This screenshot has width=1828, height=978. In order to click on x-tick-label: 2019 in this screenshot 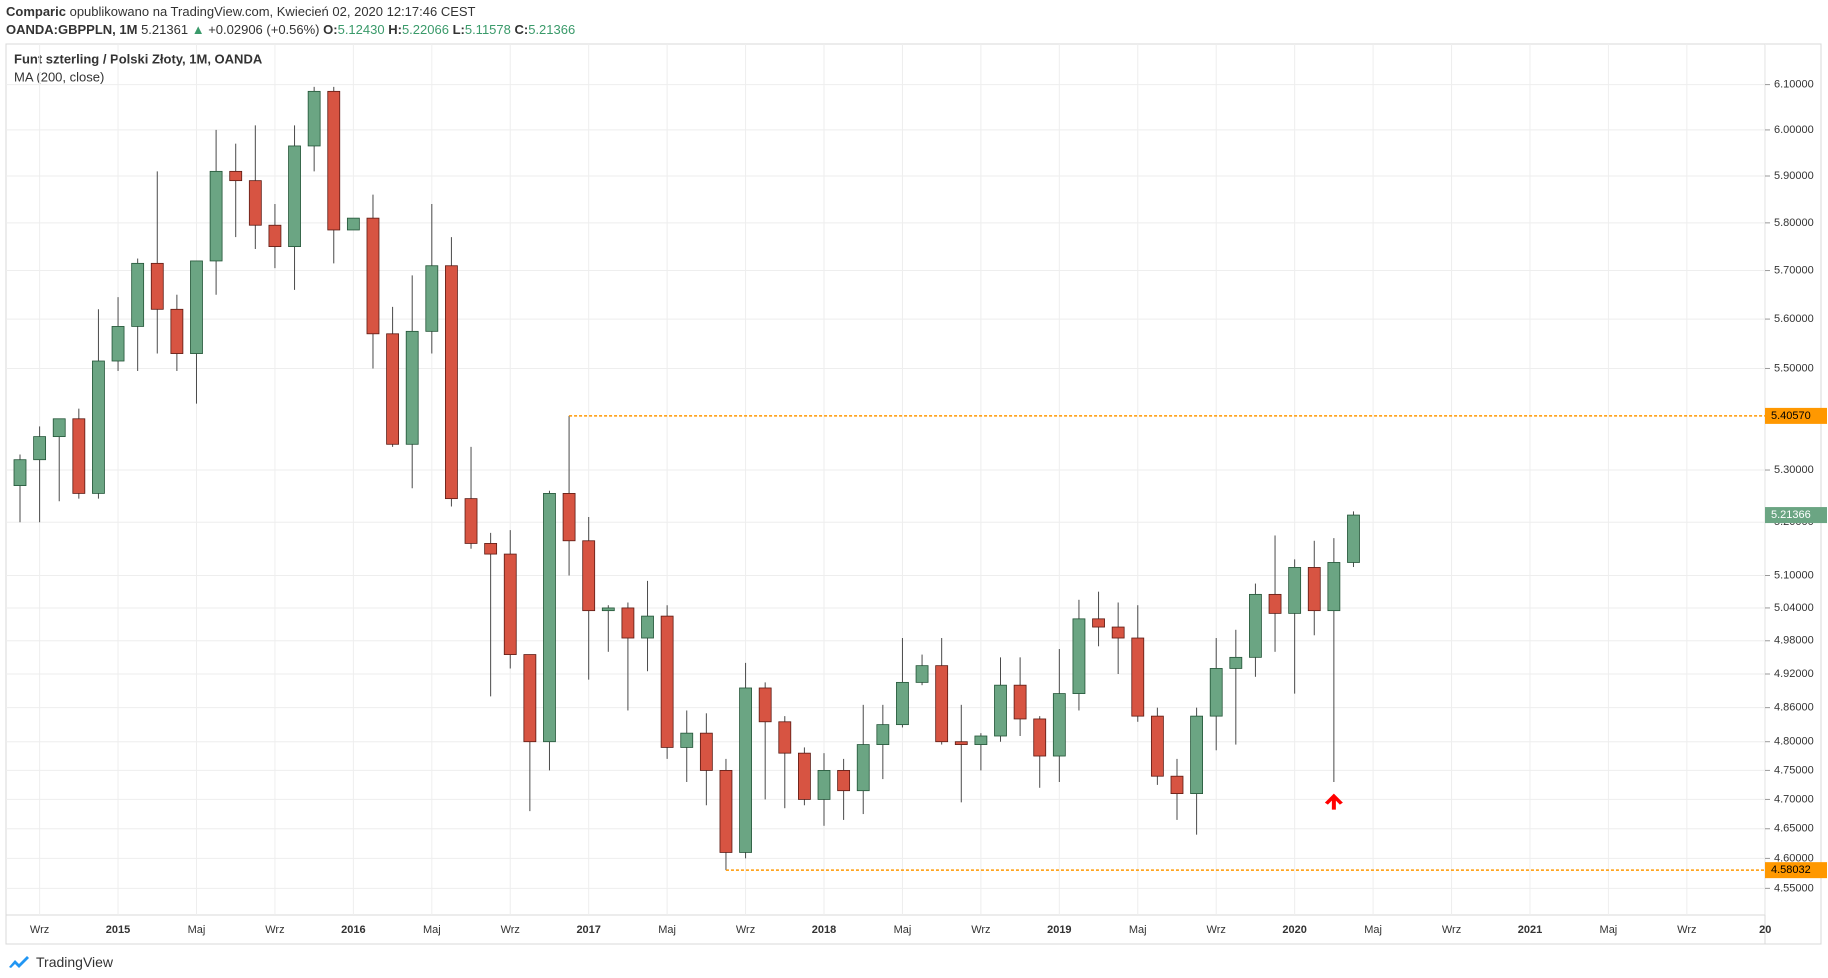, I will do `click(1059, 930)`.